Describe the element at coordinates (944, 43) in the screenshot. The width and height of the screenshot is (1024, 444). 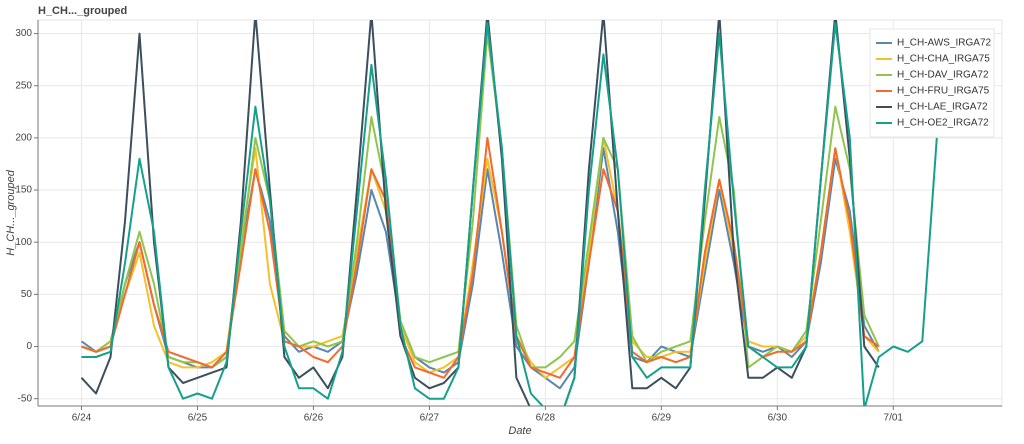
I see `legend-label: H_CH-AWS_IRGA72` at that location.